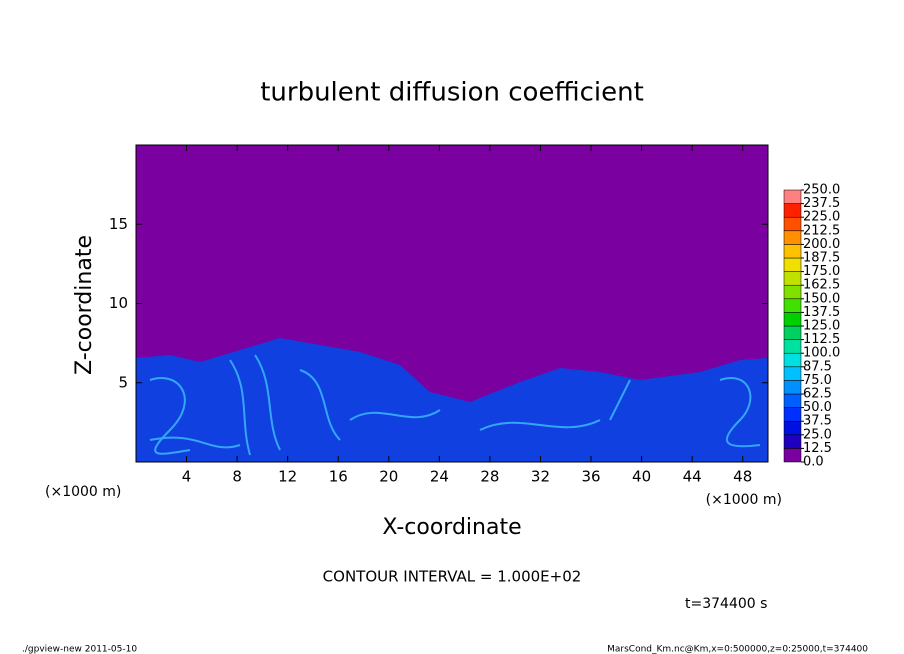  What do you see at coordinates (821, 353) in the screenshot?
I see `colorbar-label: 100.0` at bounding box center [821, 353].